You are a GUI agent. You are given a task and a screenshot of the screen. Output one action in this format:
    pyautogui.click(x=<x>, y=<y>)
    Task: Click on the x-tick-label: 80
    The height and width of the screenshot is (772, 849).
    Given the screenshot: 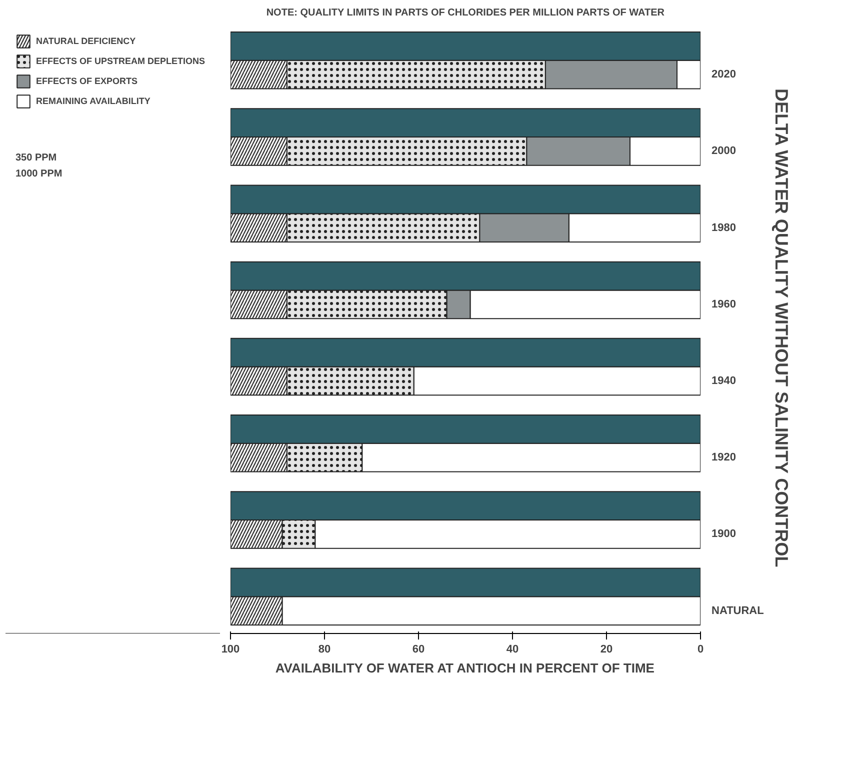 What is the action you would take?
    pyautogui.click(x=324, y=650)
    